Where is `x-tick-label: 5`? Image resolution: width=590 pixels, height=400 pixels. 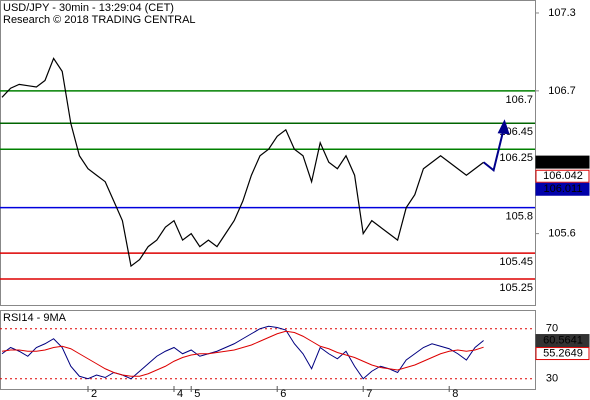 x-tick-label: 5 is located at coordinates (197, 394).